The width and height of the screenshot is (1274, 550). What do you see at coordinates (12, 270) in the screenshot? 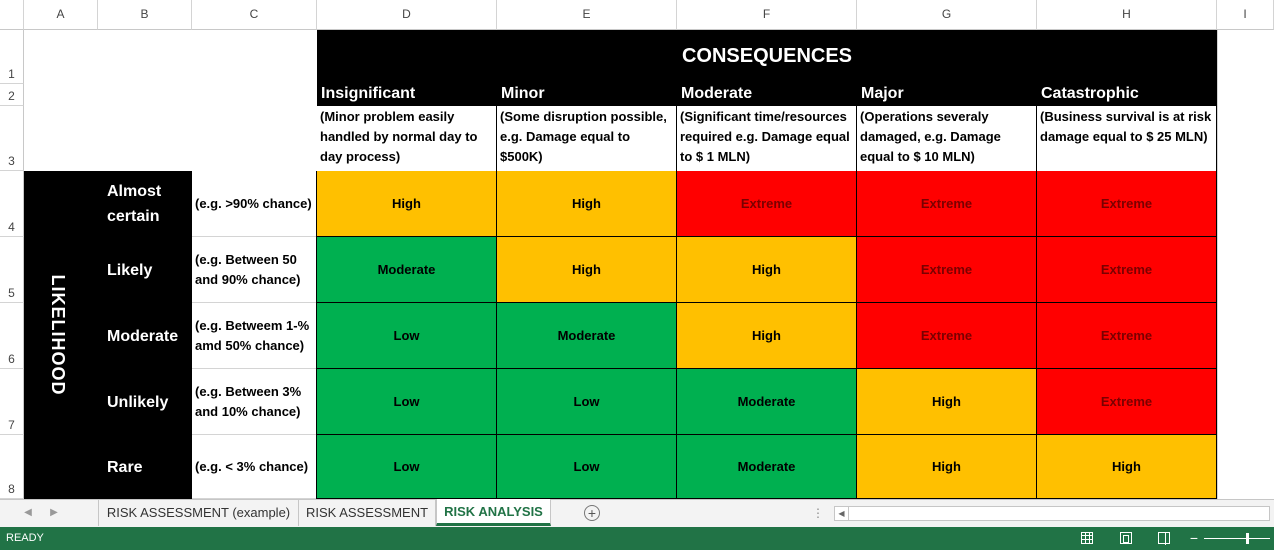
I see `row-header-5: 5` at bounding box center [12, 270].